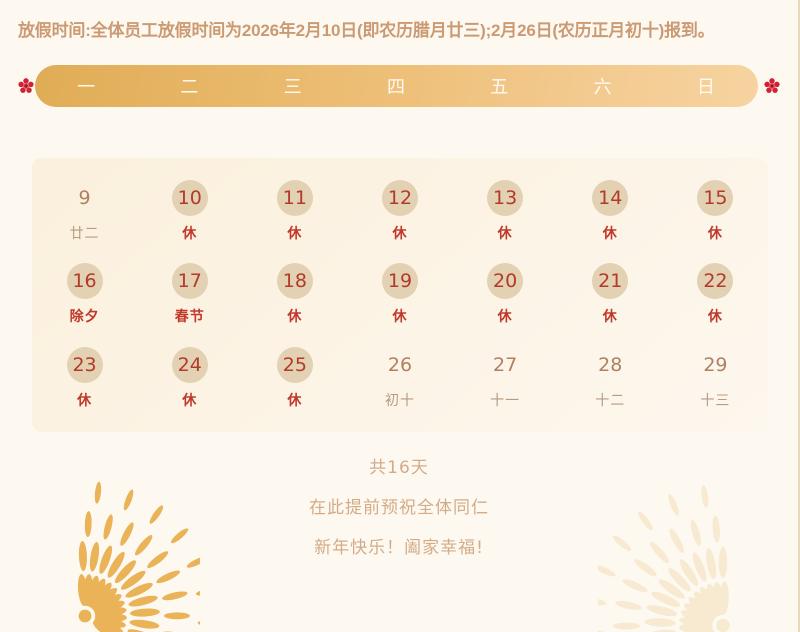  What do you see at coordinates (505, 400) in the screenshot?
I see `calendar-day-lunar-label: 十一` at bounding box center [505, 400].